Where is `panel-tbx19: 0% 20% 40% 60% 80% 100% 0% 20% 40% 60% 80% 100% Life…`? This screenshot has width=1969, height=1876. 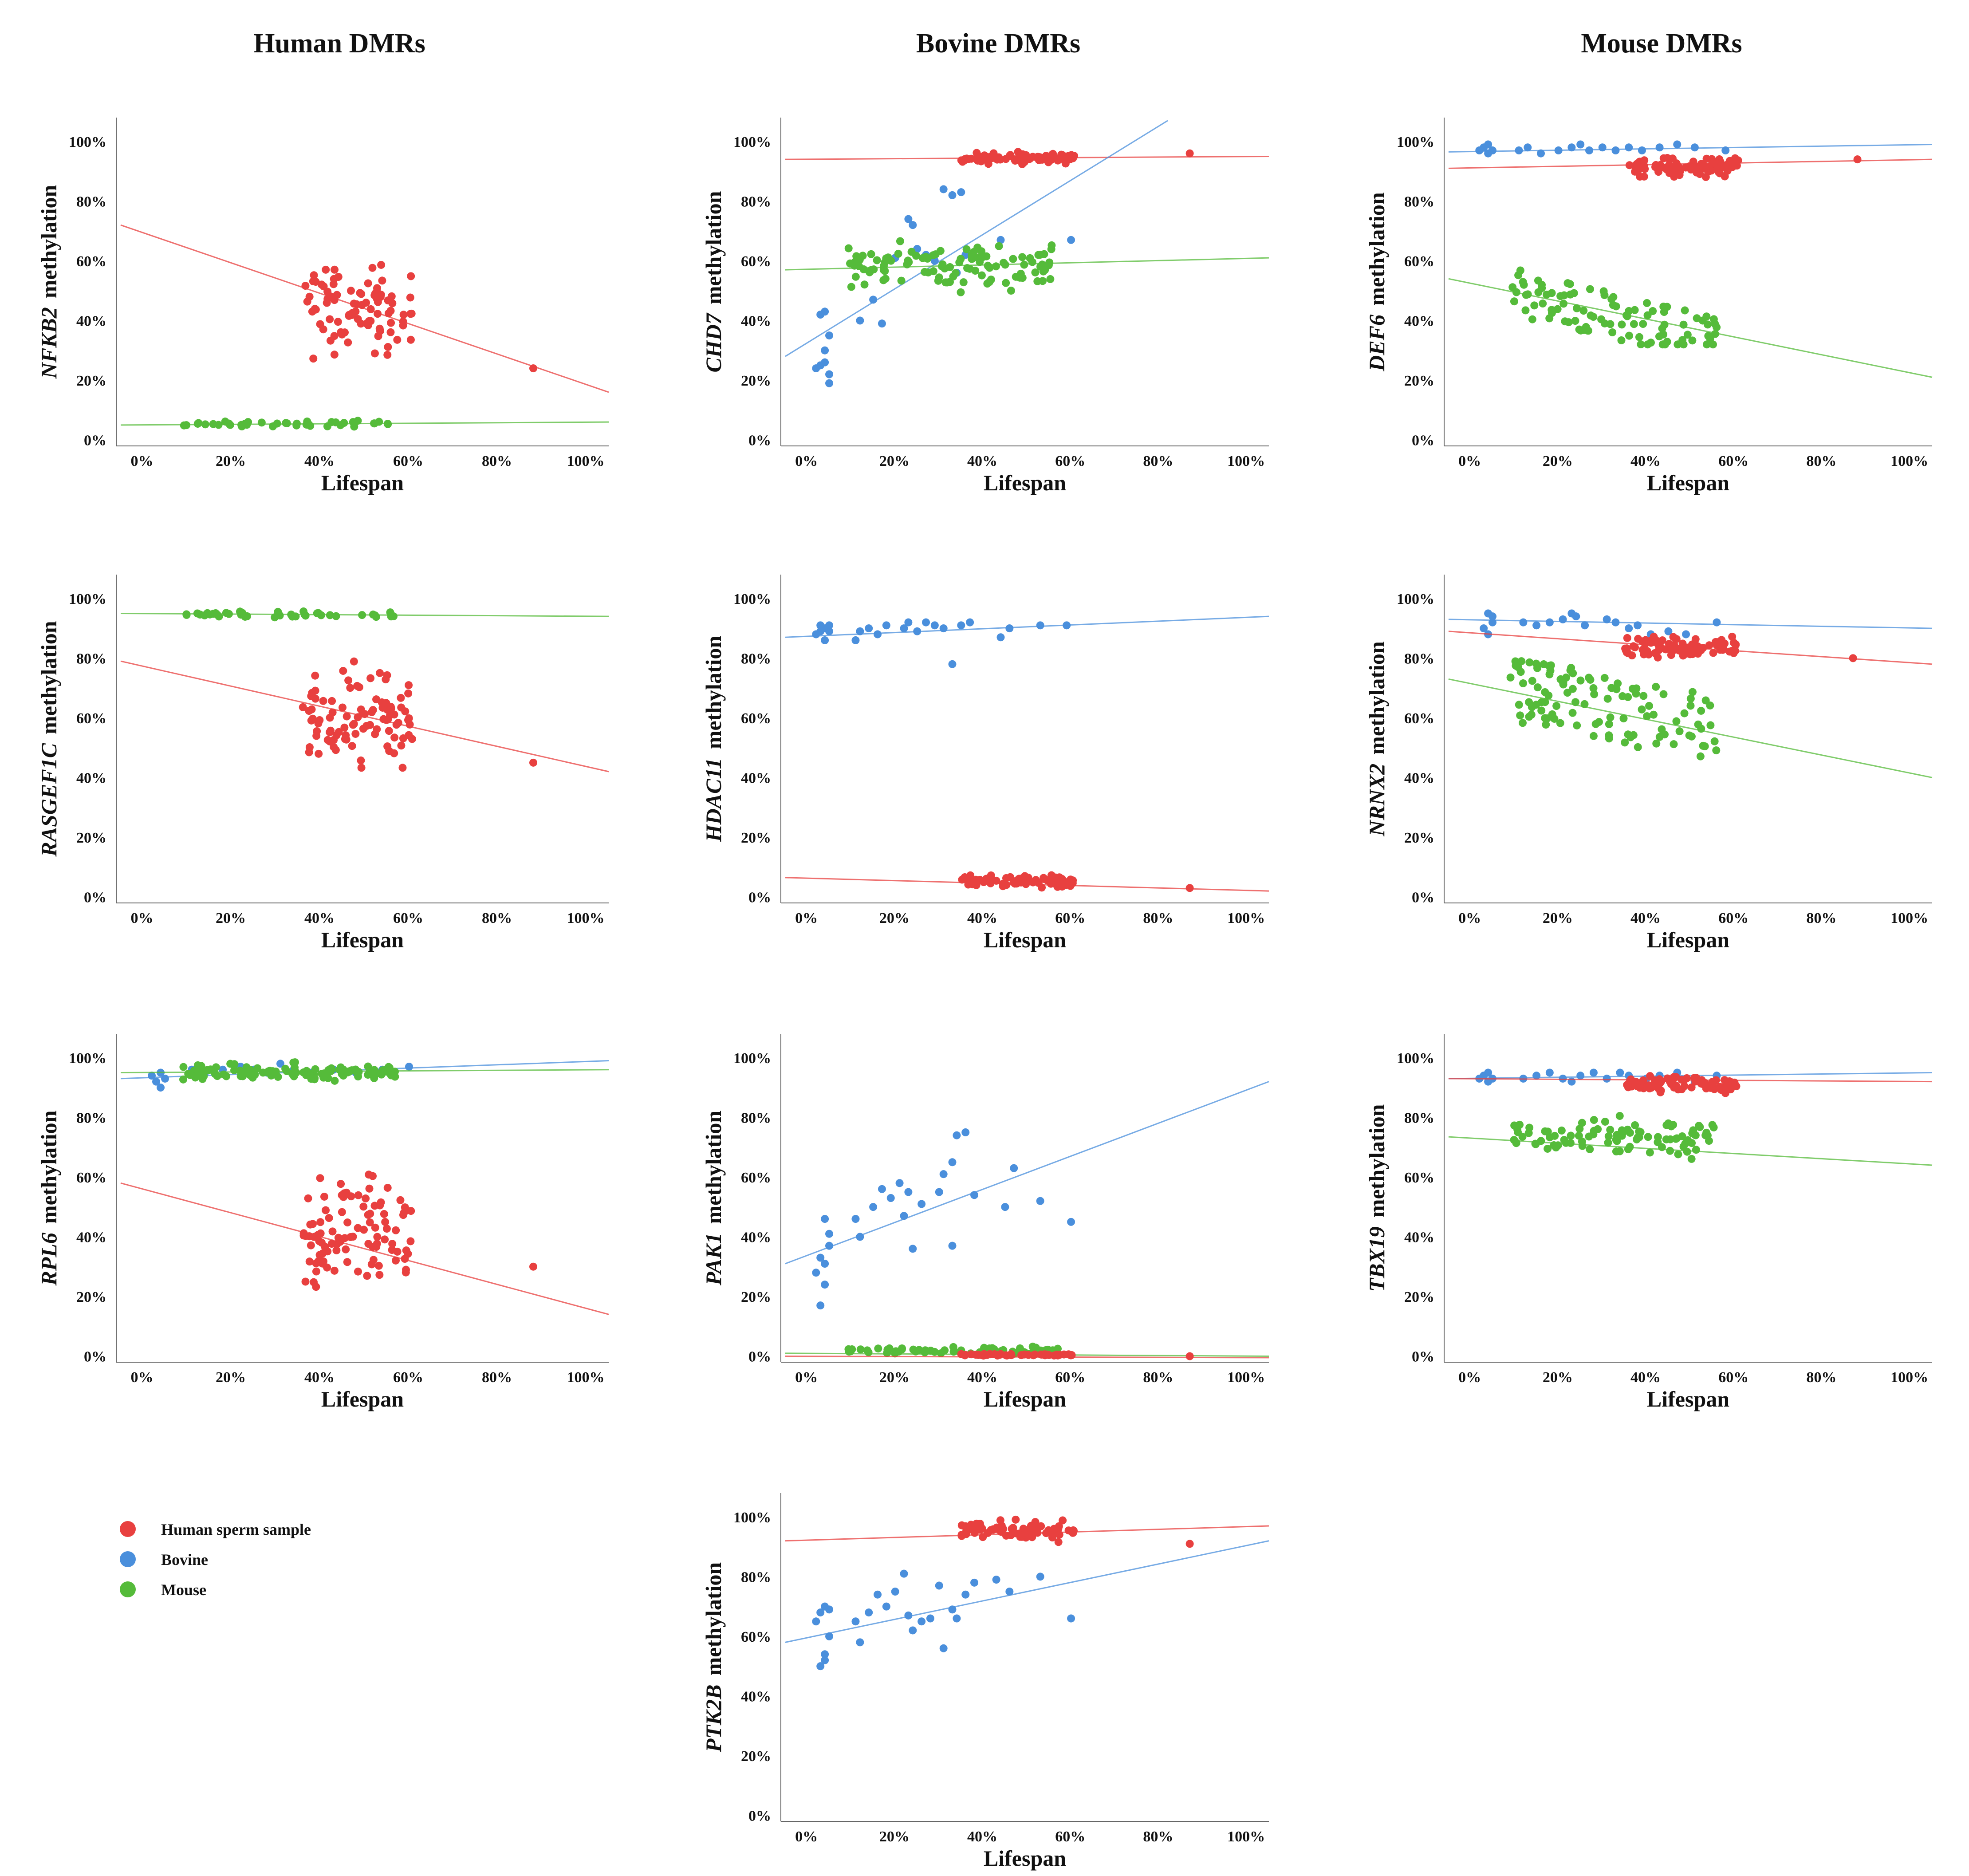
panel-tbx19: 0% 20% 40% 60% 80% 100% 0% 20% 40% 60% 80% 100% Life… is located at coordinates (1648, 1222).